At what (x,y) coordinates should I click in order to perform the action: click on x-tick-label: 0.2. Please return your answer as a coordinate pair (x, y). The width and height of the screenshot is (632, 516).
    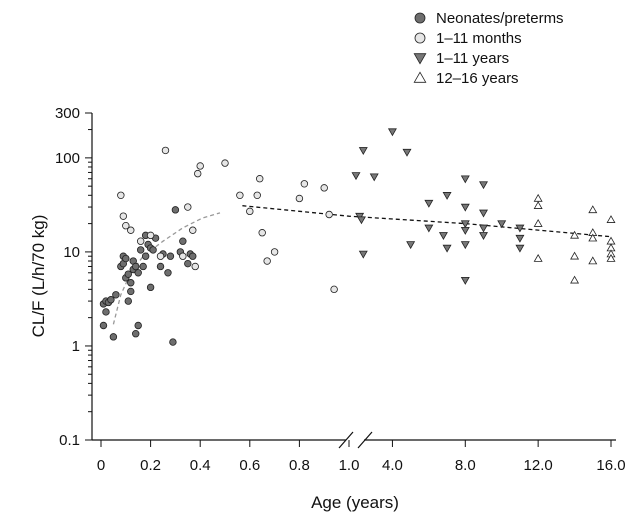
    Looking at the image, I should click on (150, 465).